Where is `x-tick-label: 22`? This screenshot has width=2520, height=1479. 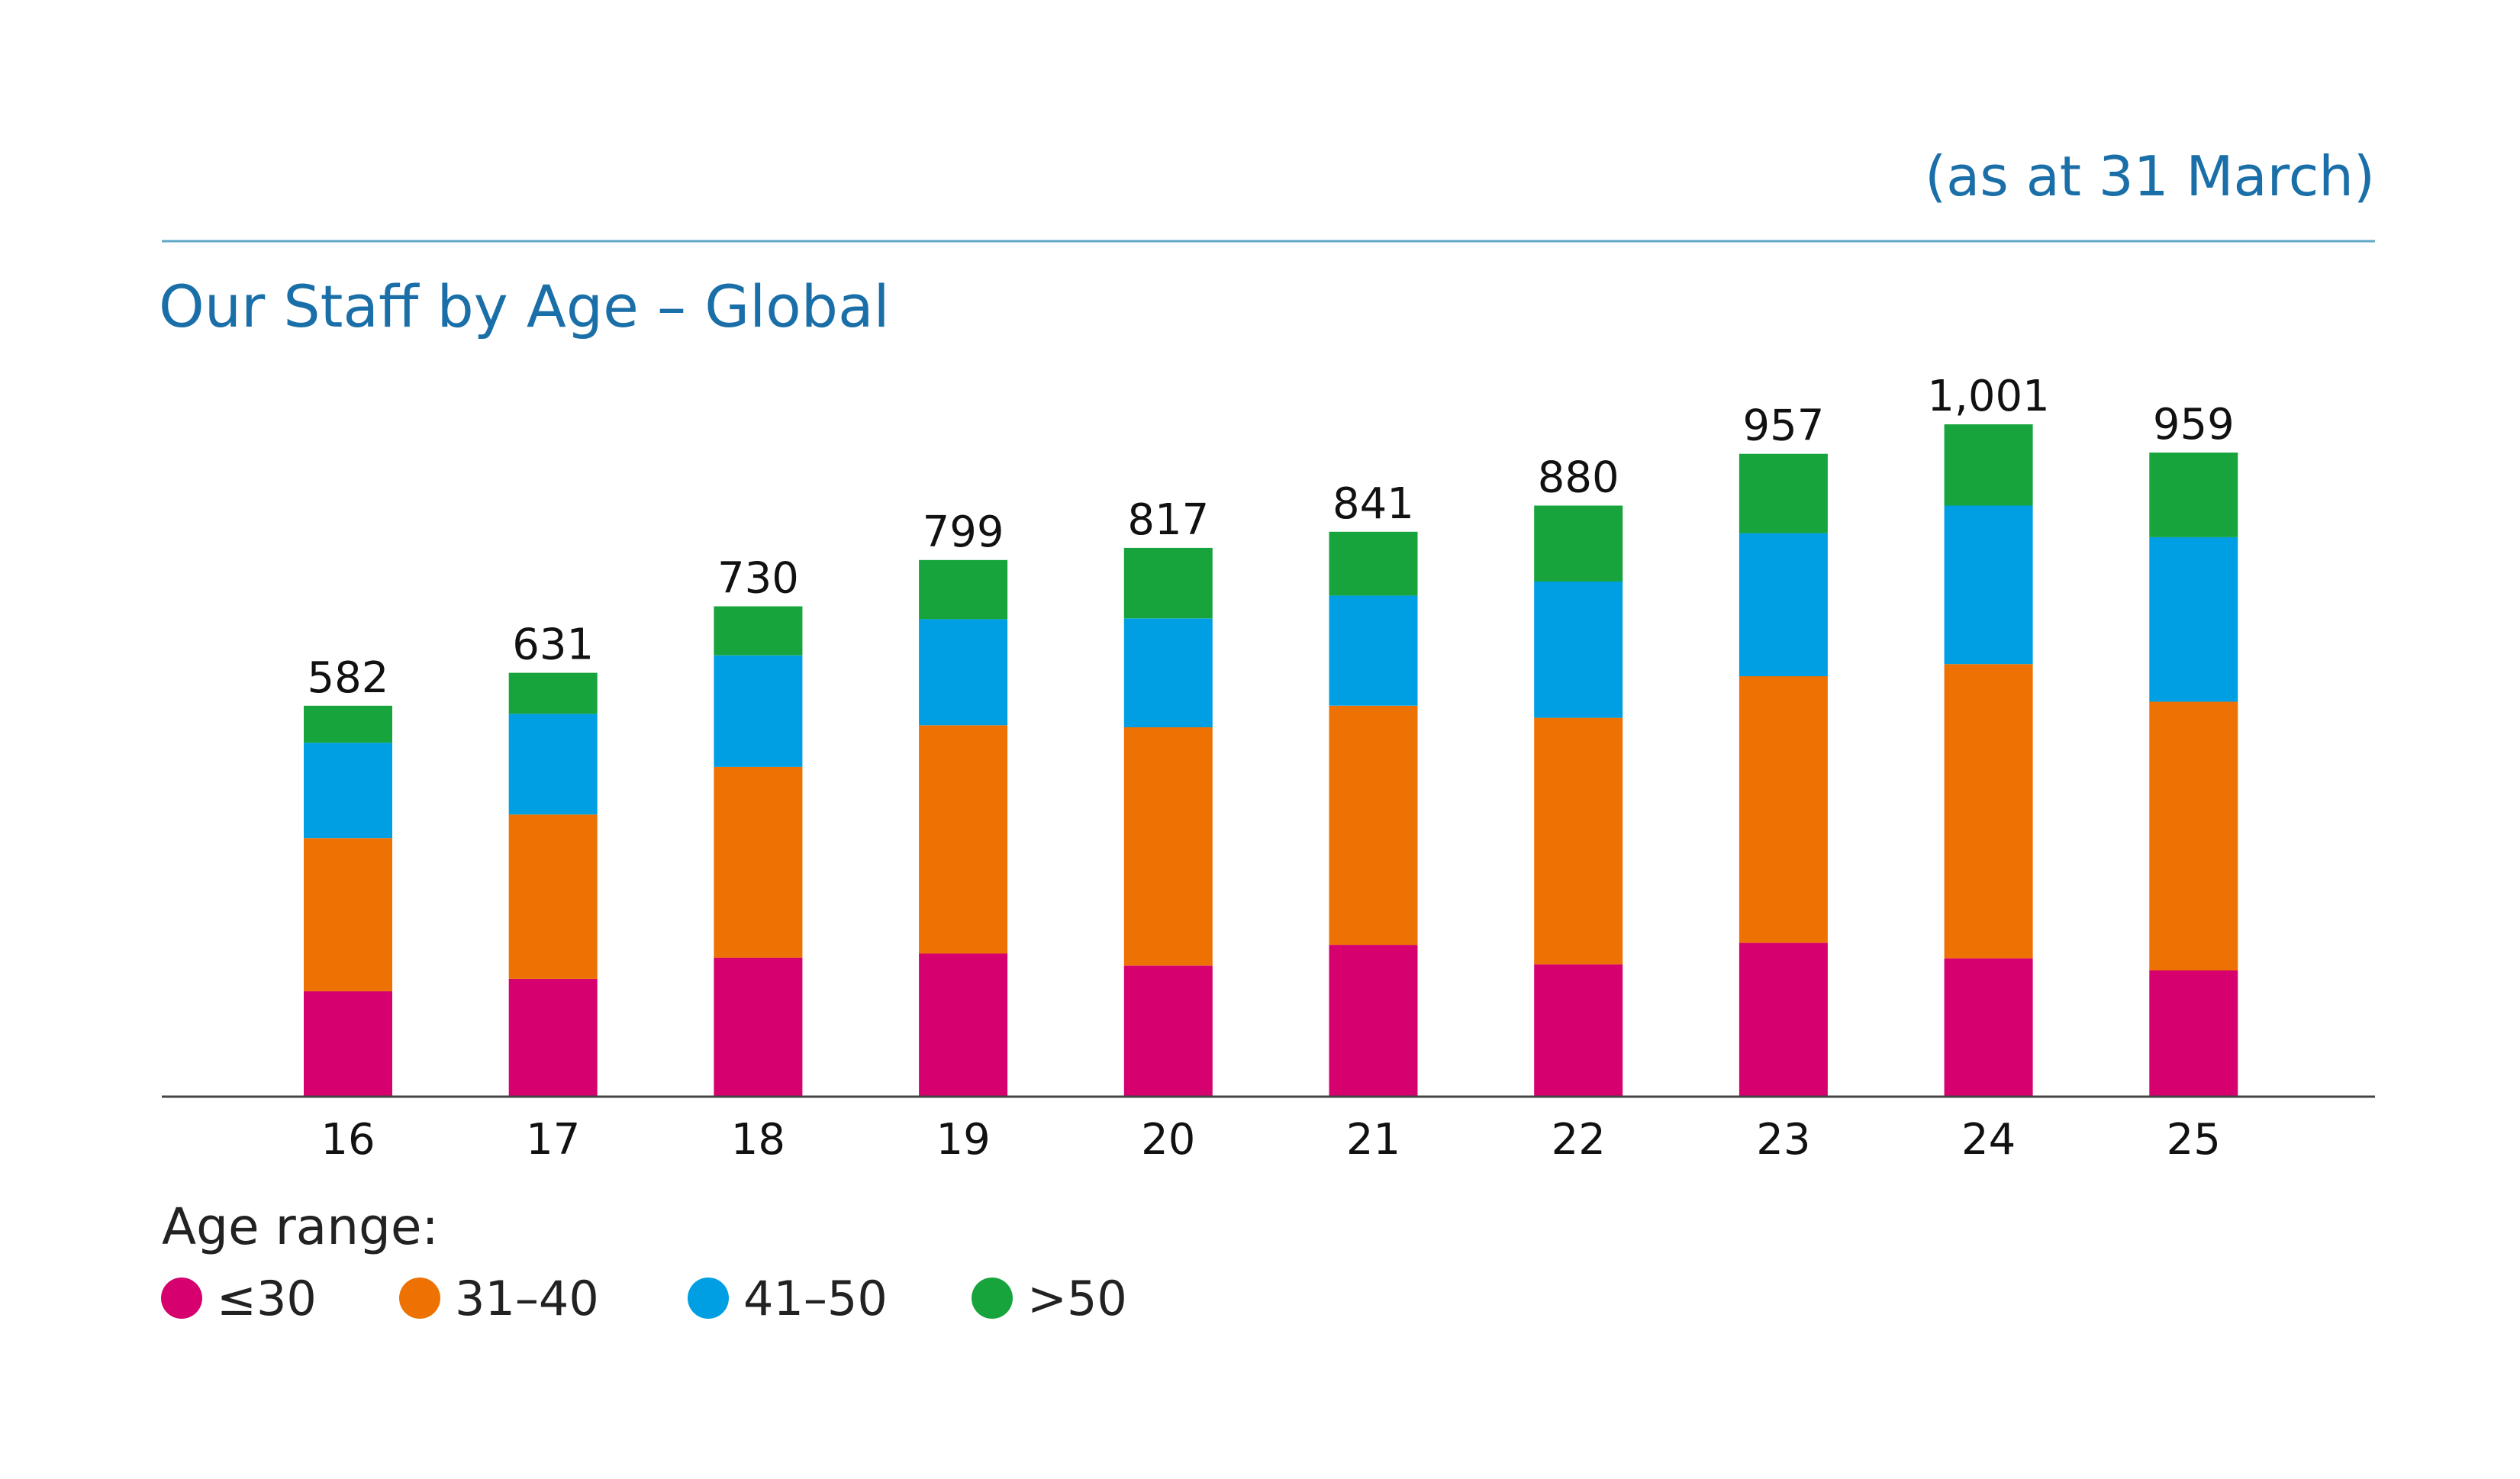
x-tick-label: 22 is located at coordinates (1579, 1140).